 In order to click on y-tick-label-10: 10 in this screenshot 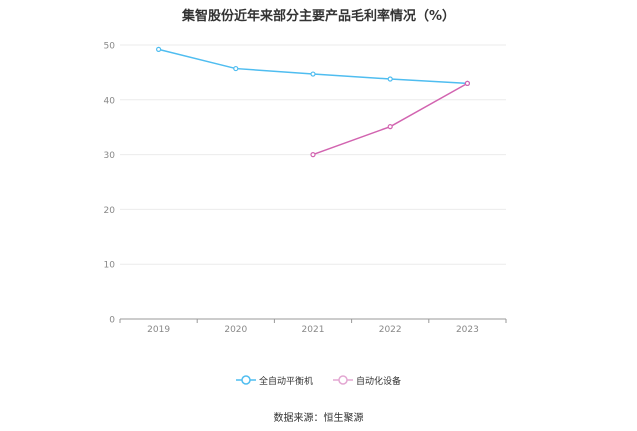, I will do `click(110, 266)`.